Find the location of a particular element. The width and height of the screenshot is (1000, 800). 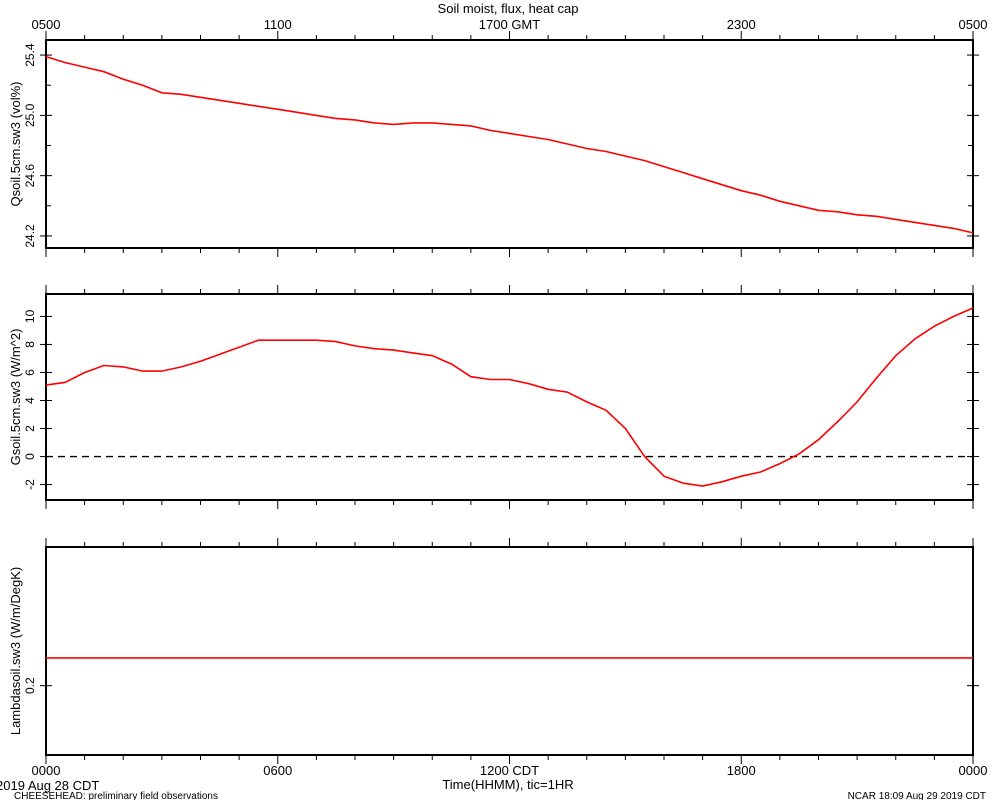

y-tick-label: 2 is located at coordinates (30, 428).